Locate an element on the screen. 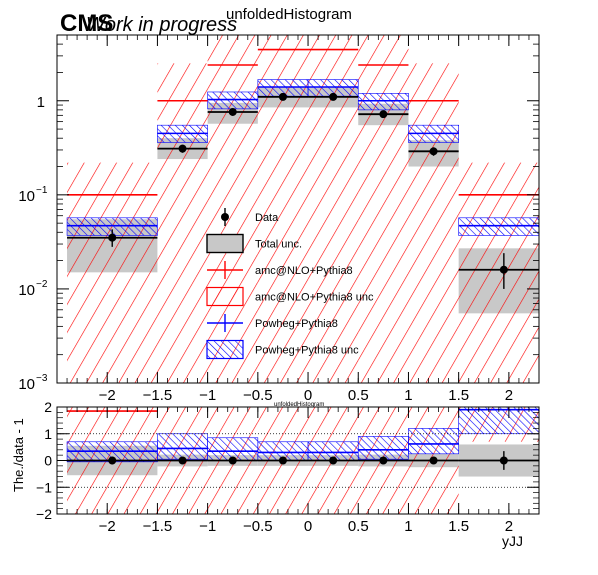 This screenshot has width=598, height=575. legend-entry: Total unc. is located at coordinates (254, 243).